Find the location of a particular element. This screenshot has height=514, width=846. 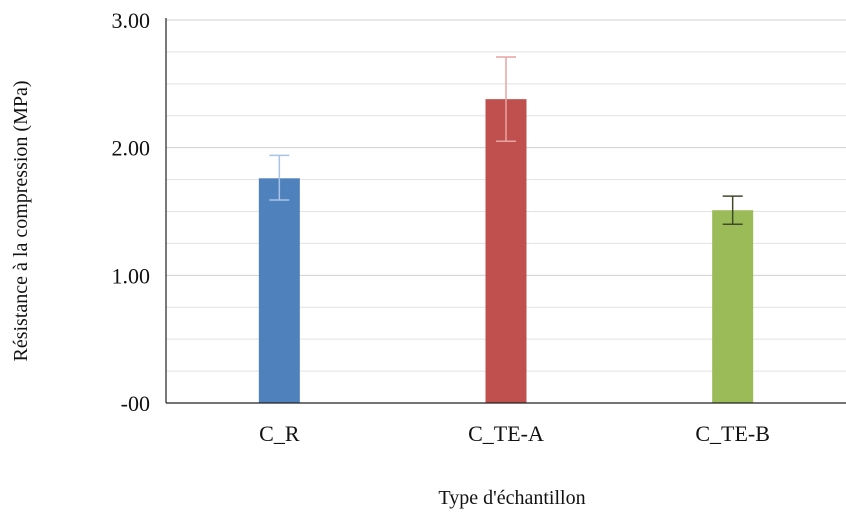

x-axis-title: Type d'échantillon is located at coordinates (511, 498).